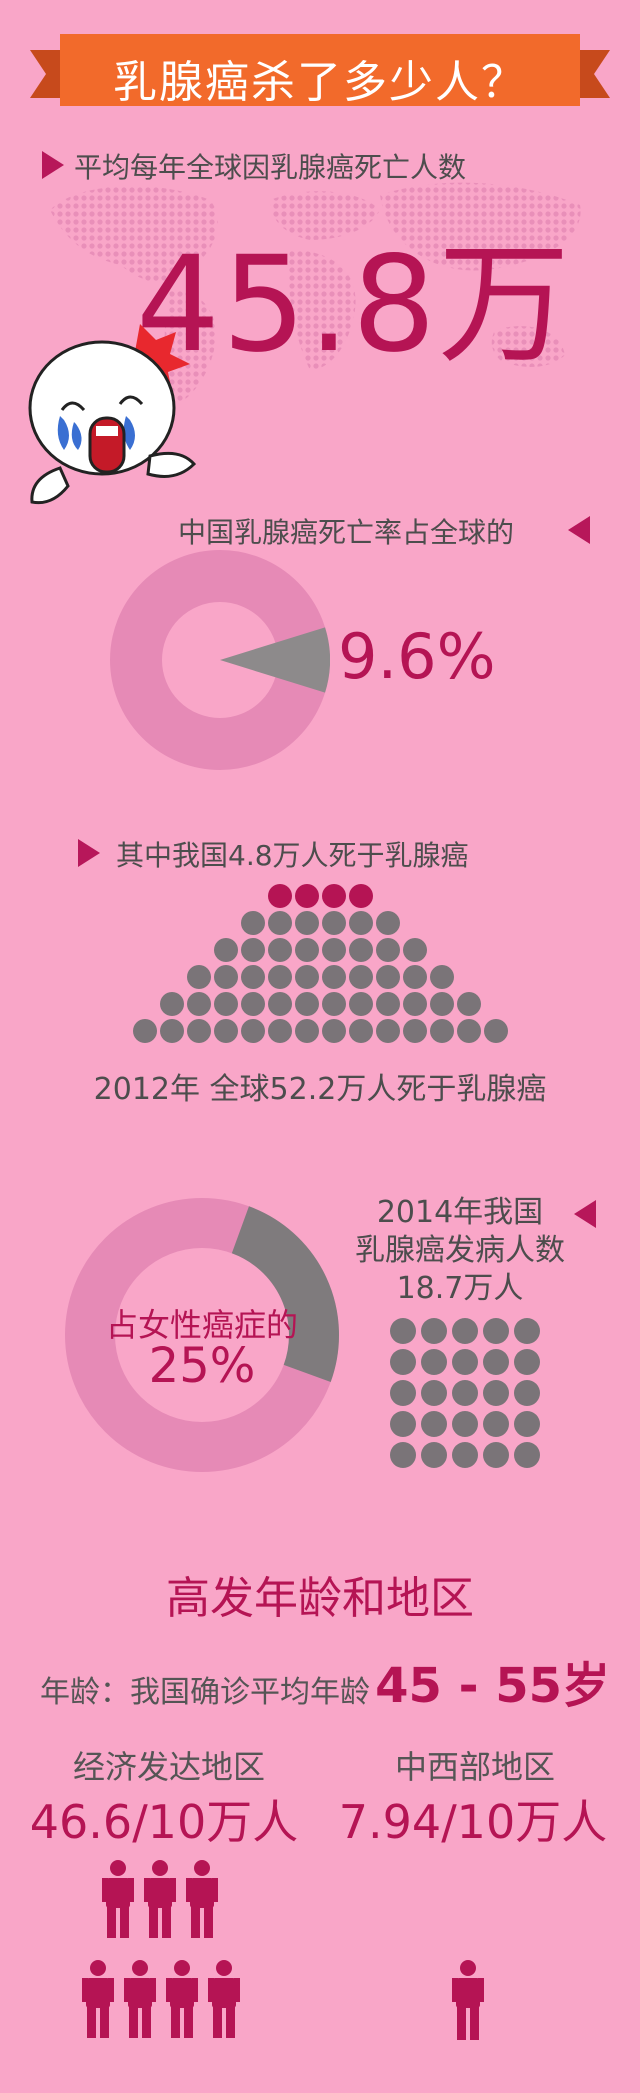 This screenshot has width=640, height=2093. I want to click on crying-face-icon, so click(112, 414).